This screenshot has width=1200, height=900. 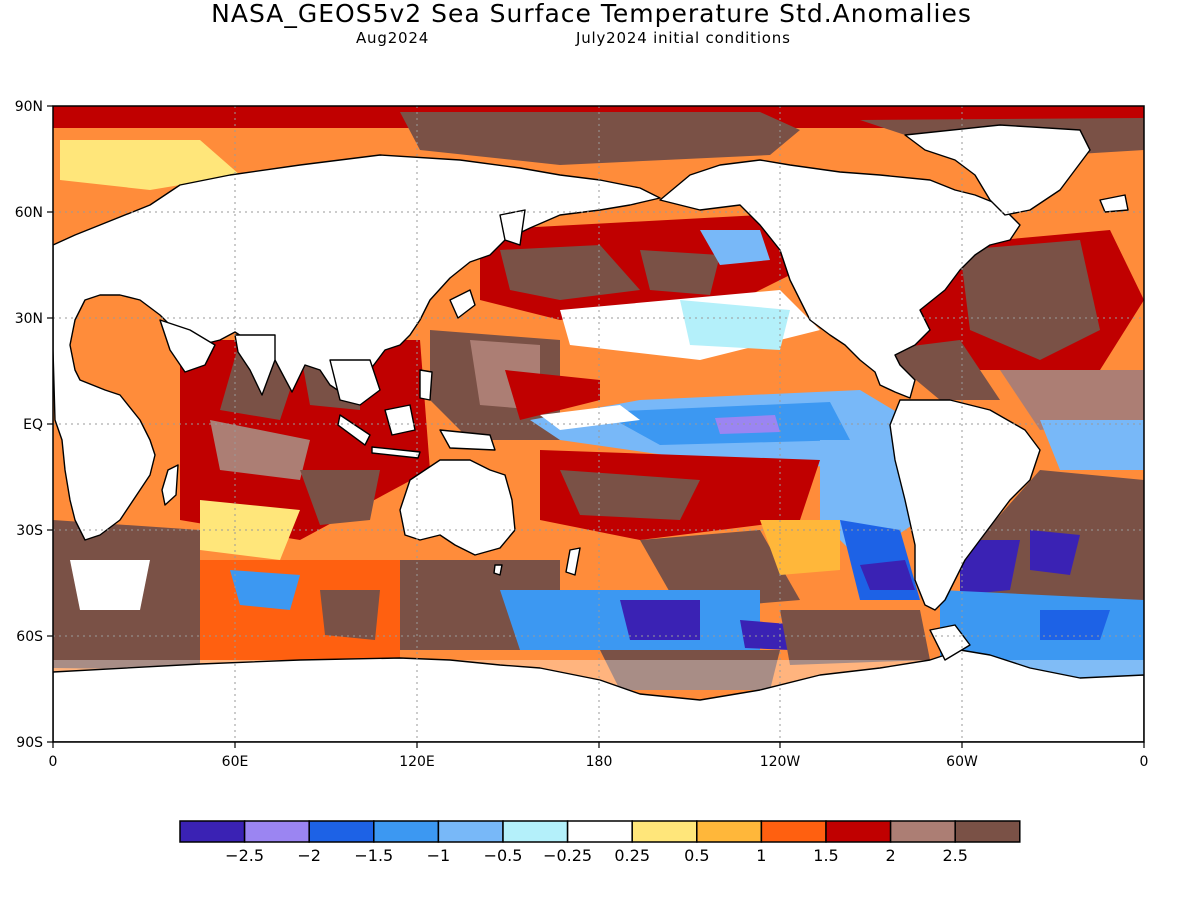 I want to click on colorbar-tick-label: −0.25, so click(x=567, y=855).